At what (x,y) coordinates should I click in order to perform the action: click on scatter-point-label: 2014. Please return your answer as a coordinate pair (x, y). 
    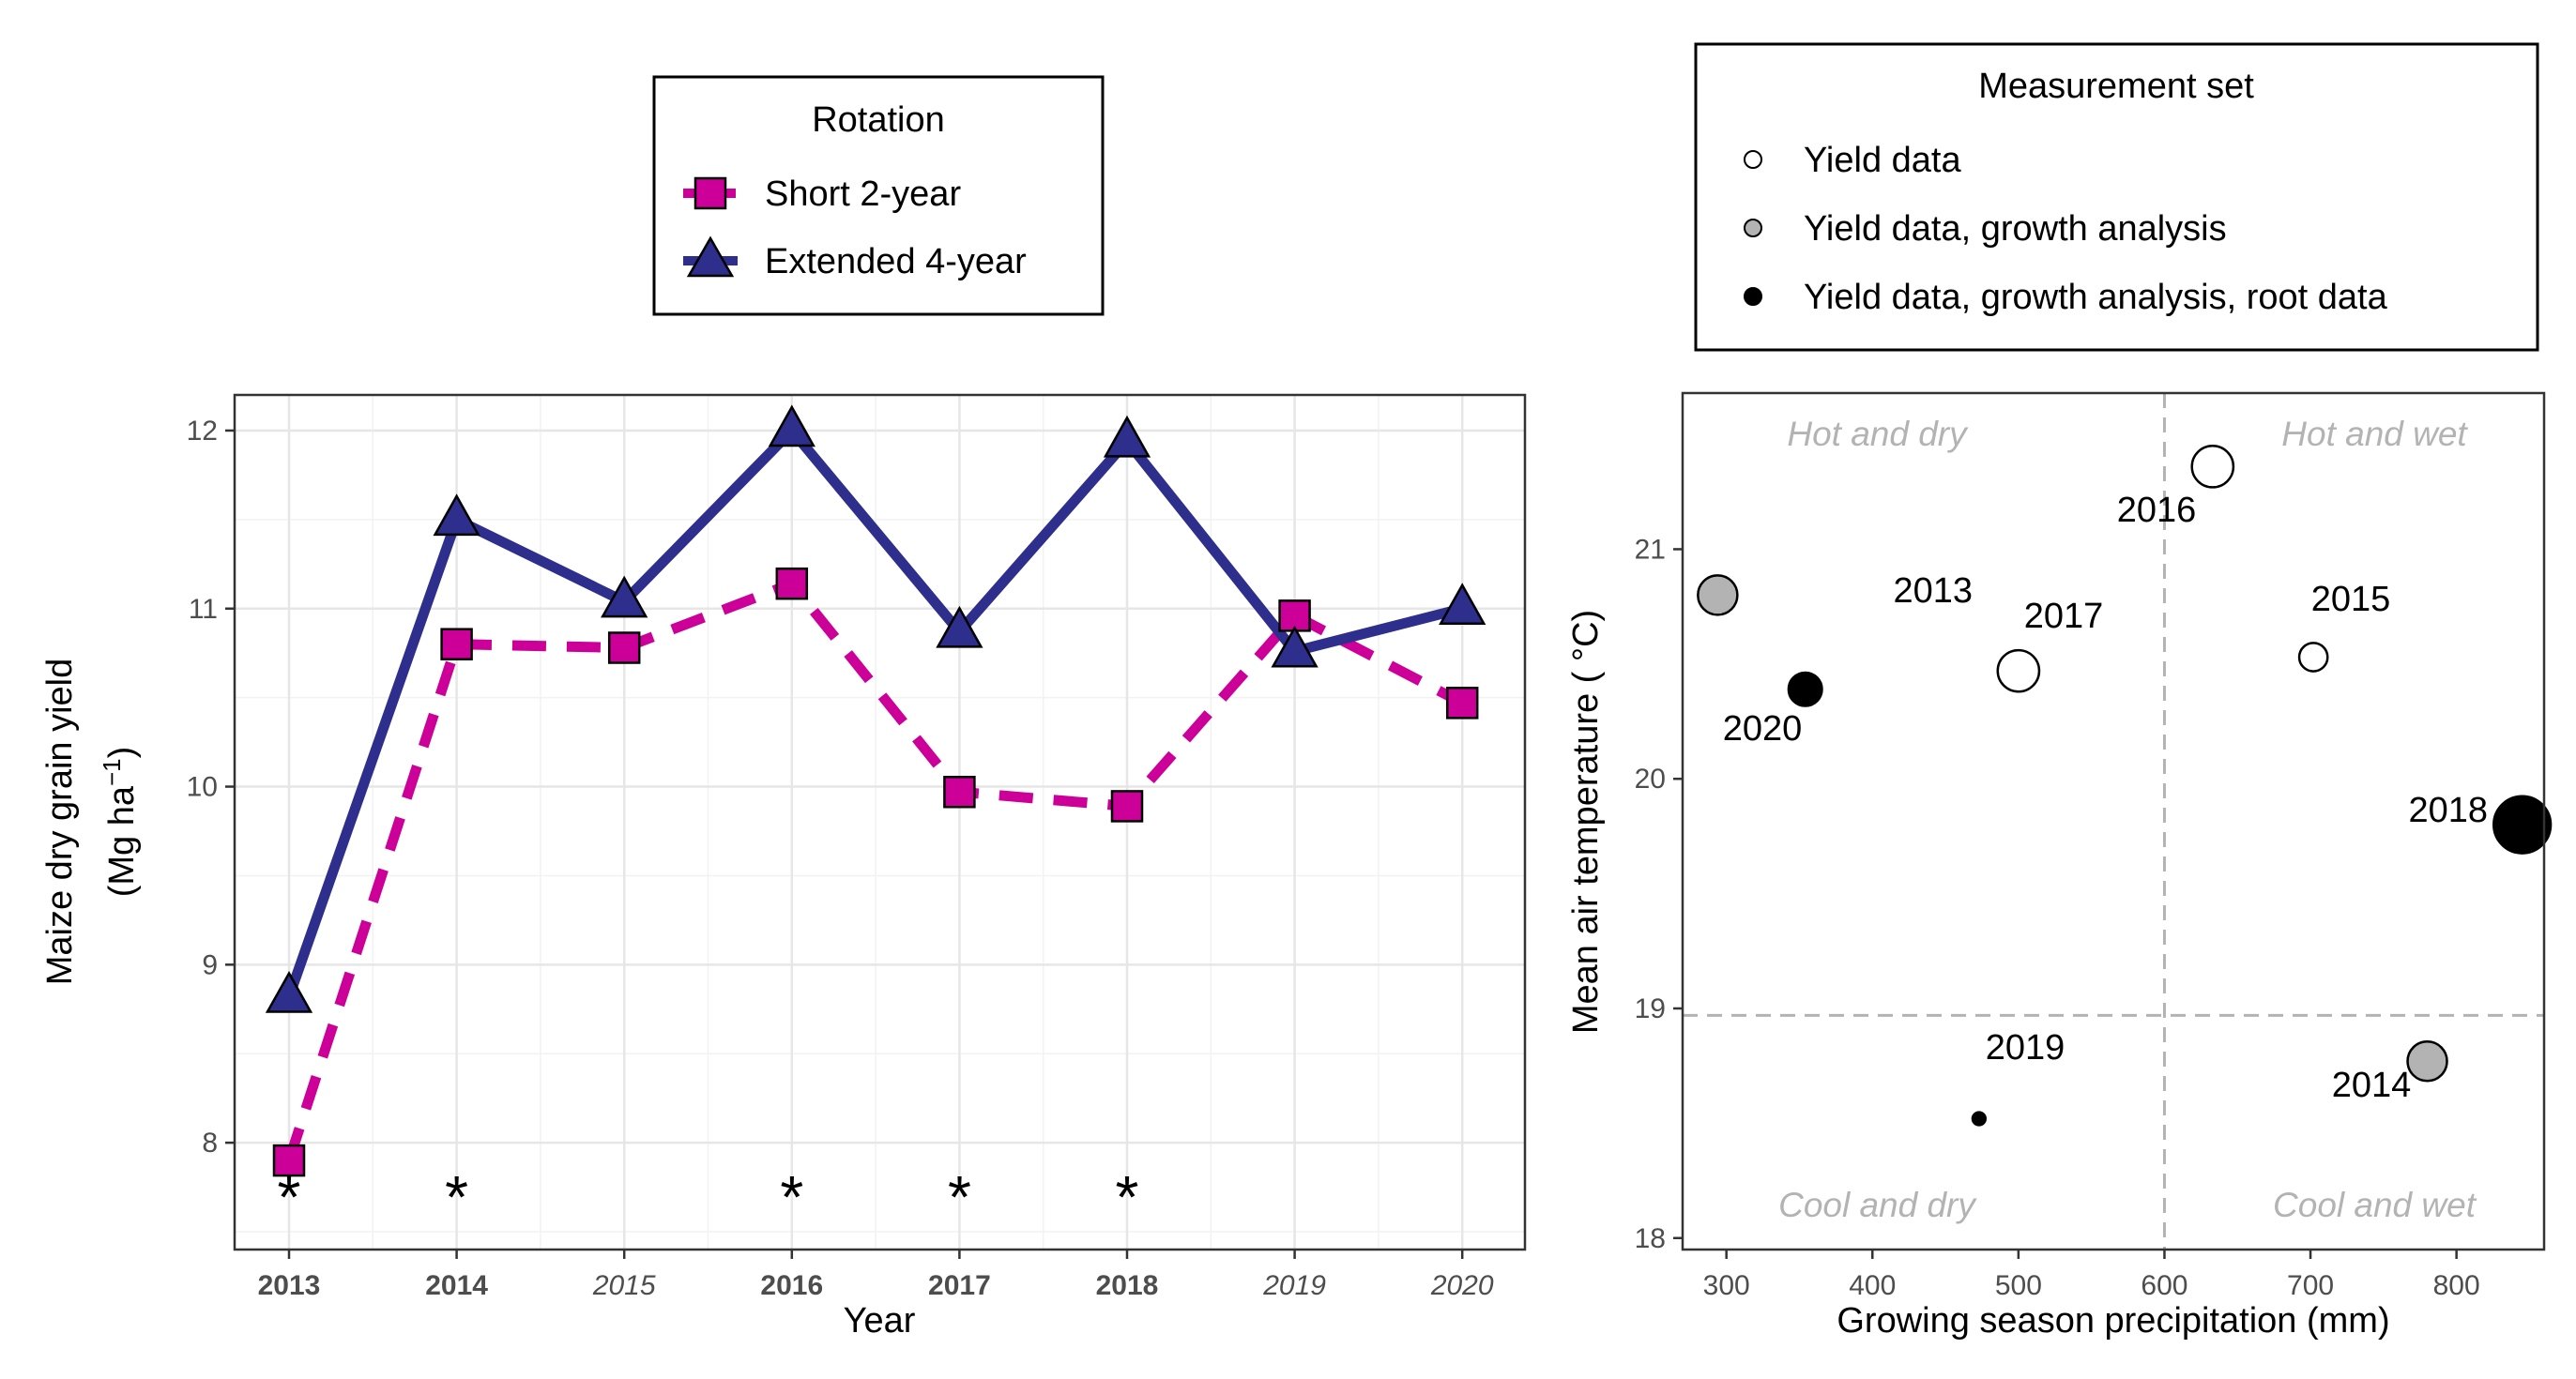
    Looking at the image, I should click on (2372, 1085).